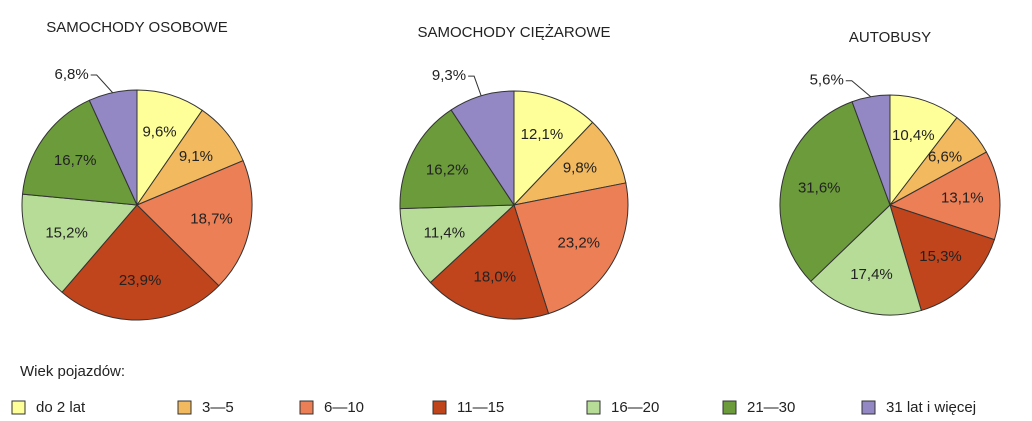 This screenshot has width=1032, height=421. I want to click on legend-title: Wiek pojazdów:, so click(72, 371).